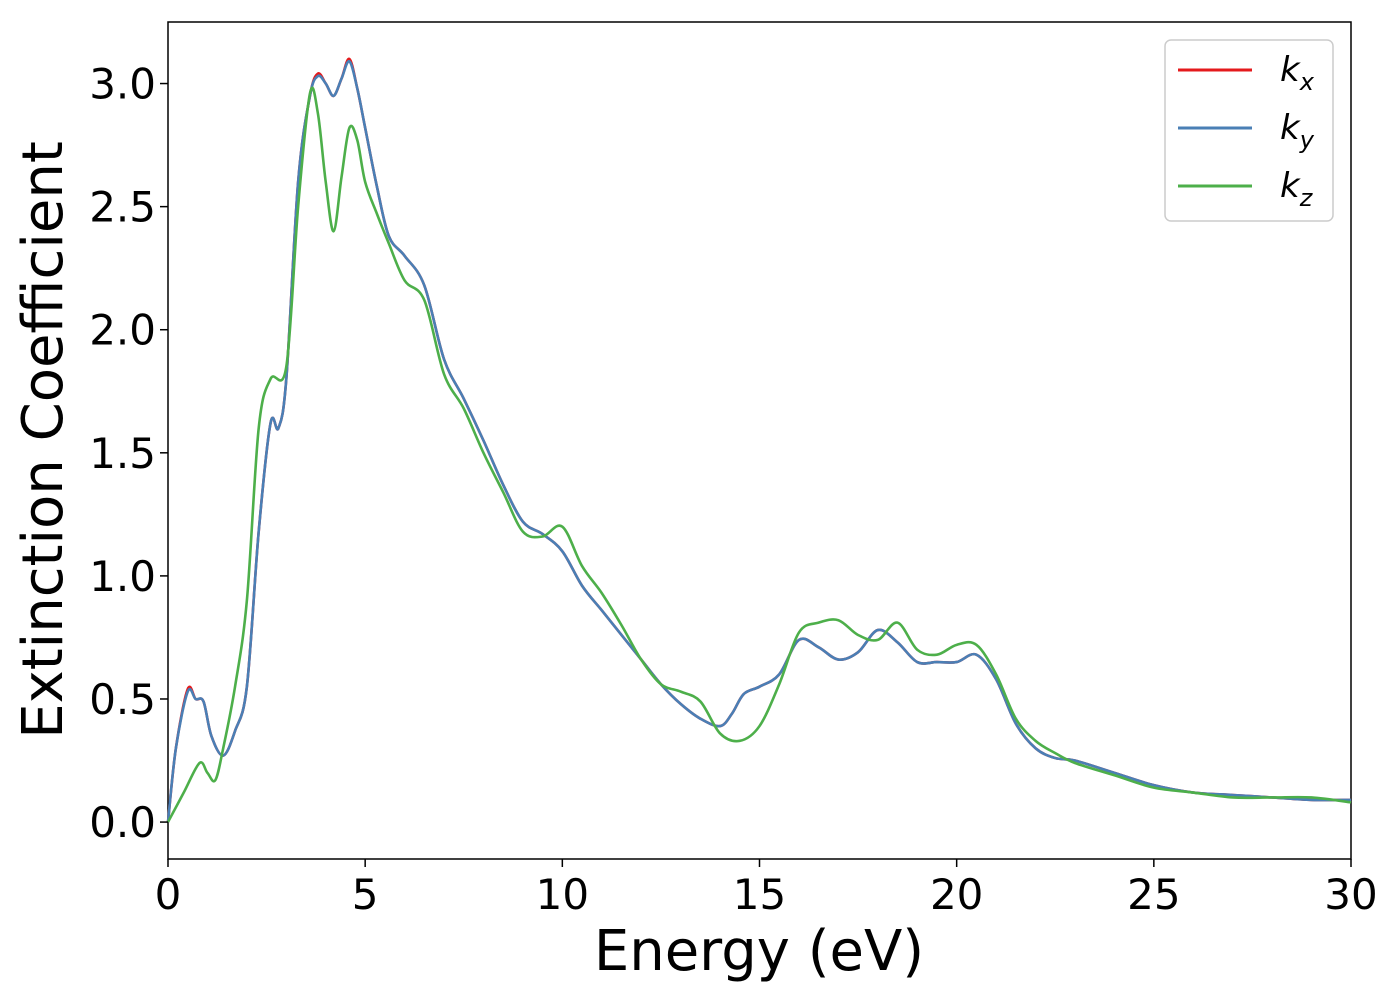 The height and width of the screenshot is (1000, 1400). I want to click on legend-label-subscript: x, so click(1307, 82).